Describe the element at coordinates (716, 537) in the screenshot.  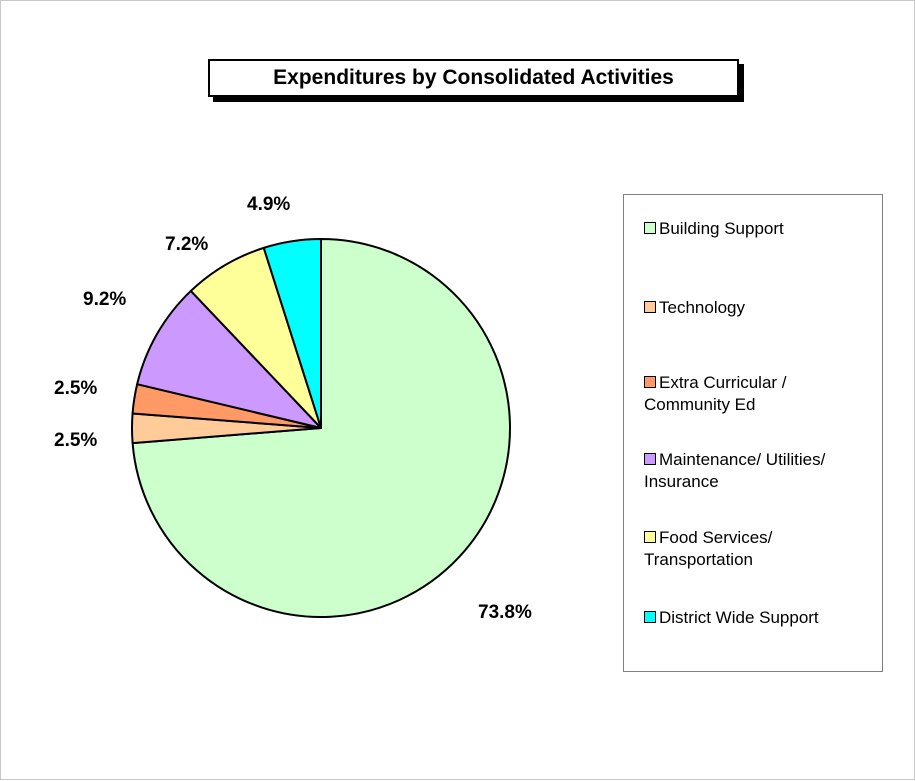
I see `legend-label: Food Services/` at that location.